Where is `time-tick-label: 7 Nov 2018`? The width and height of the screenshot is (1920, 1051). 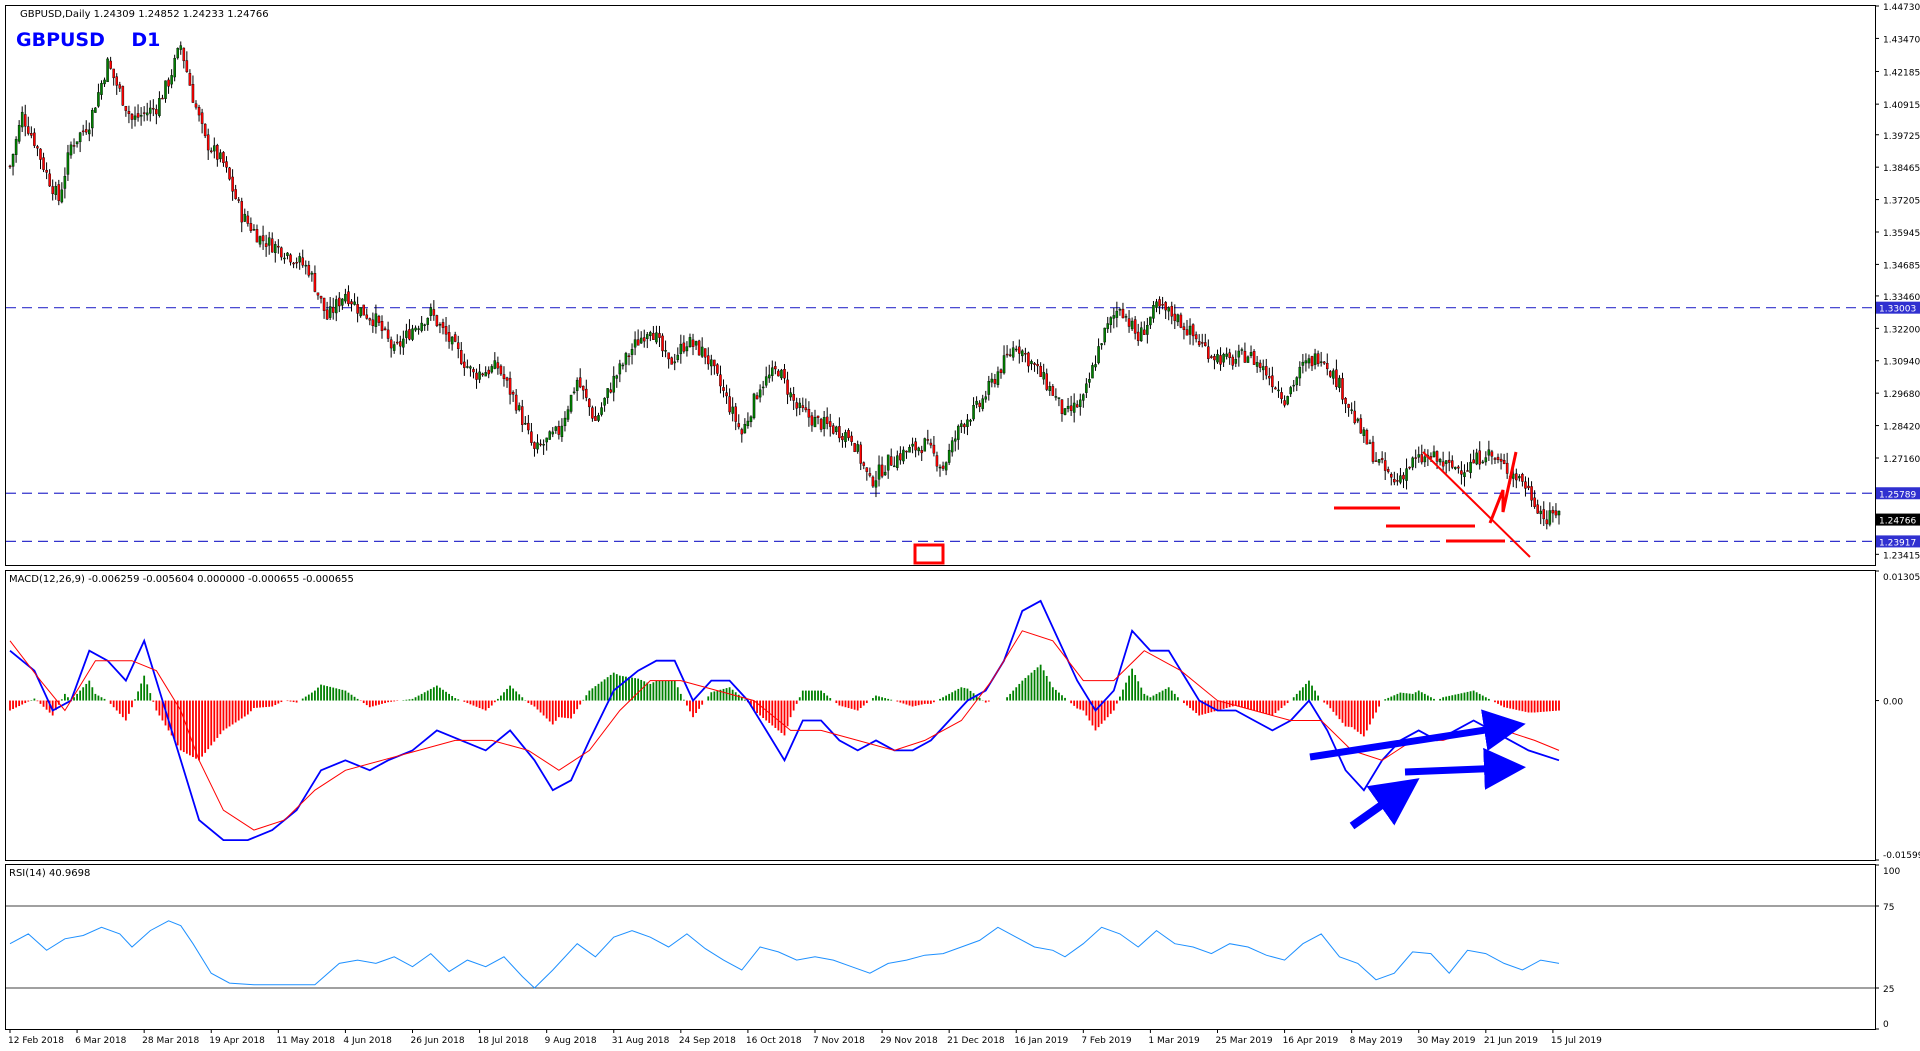 time-tick-label: 7 Nov 2018 is located at coordinates (839, 1041).